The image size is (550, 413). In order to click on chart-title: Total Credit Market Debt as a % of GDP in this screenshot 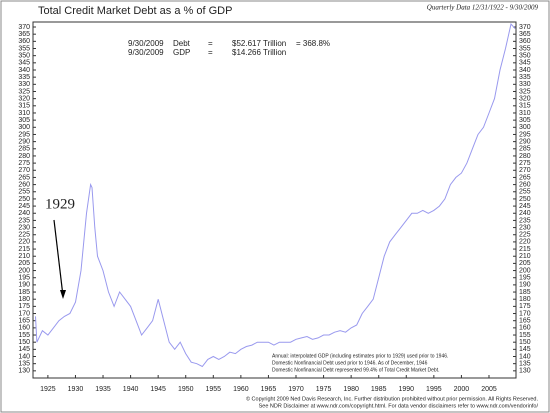, I will do `click(135, 11)`.